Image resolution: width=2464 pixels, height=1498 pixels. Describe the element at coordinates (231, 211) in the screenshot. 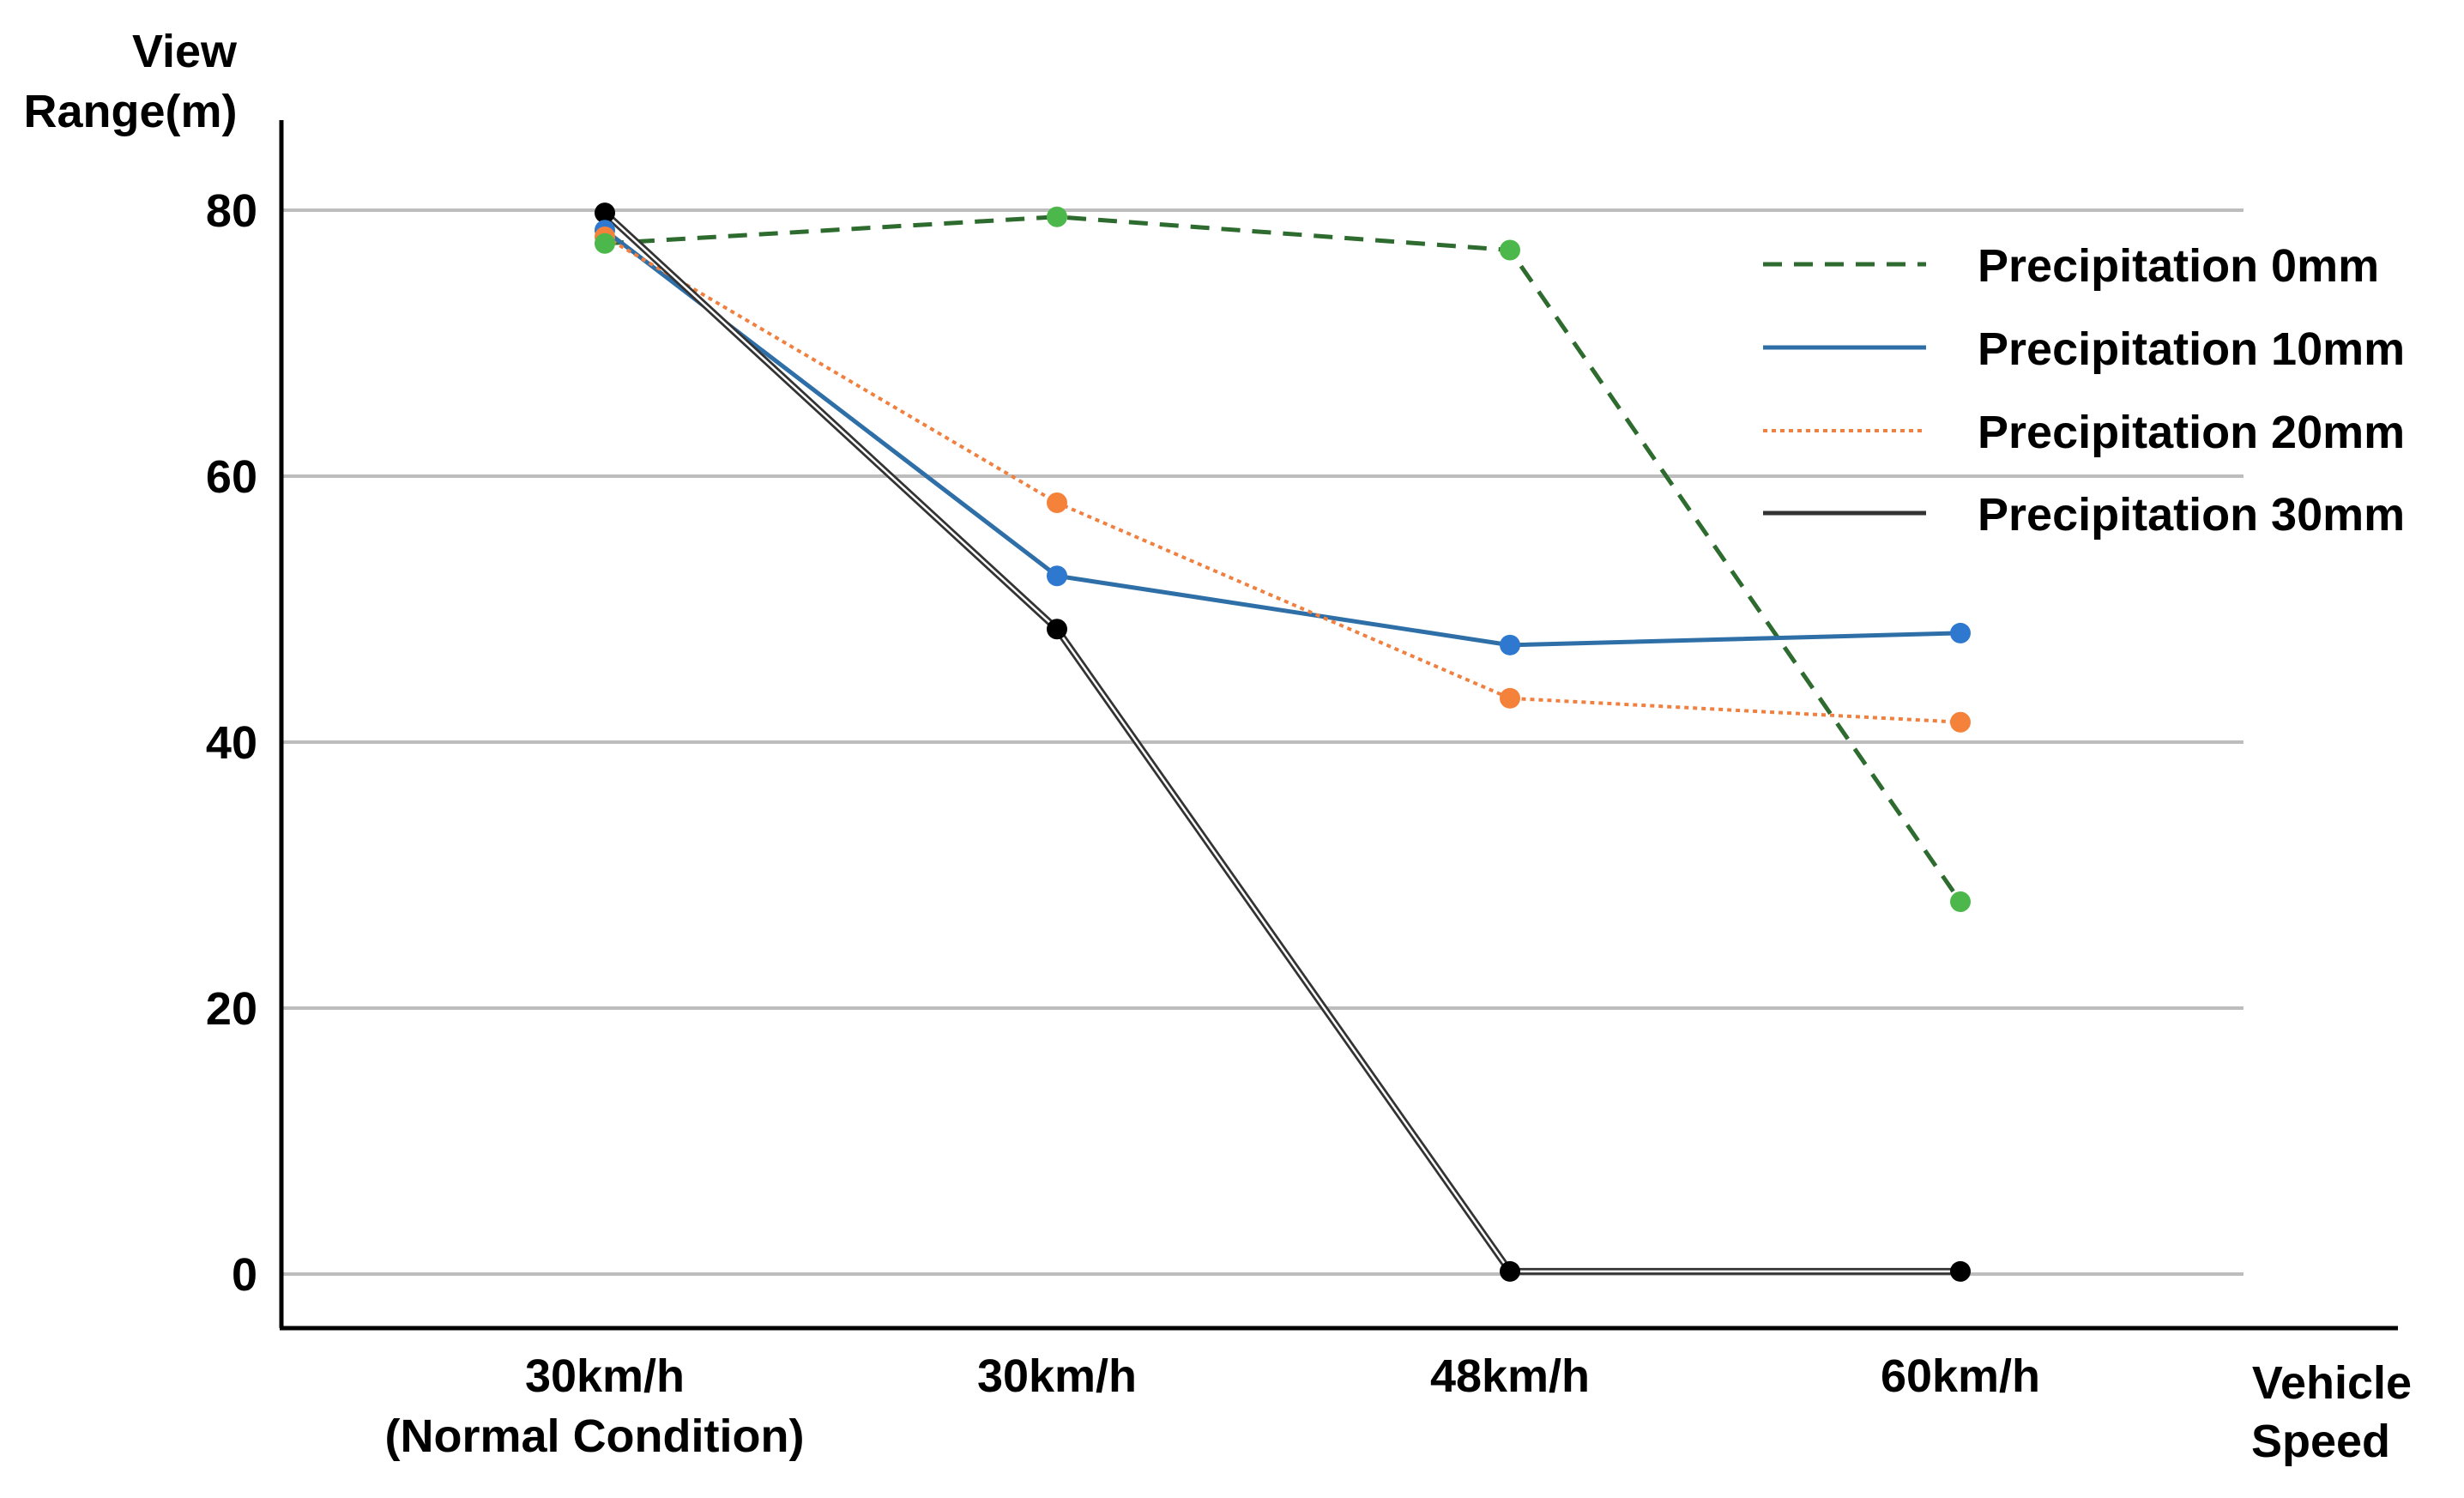

I see `y-tick-label-80: 80` at that location.